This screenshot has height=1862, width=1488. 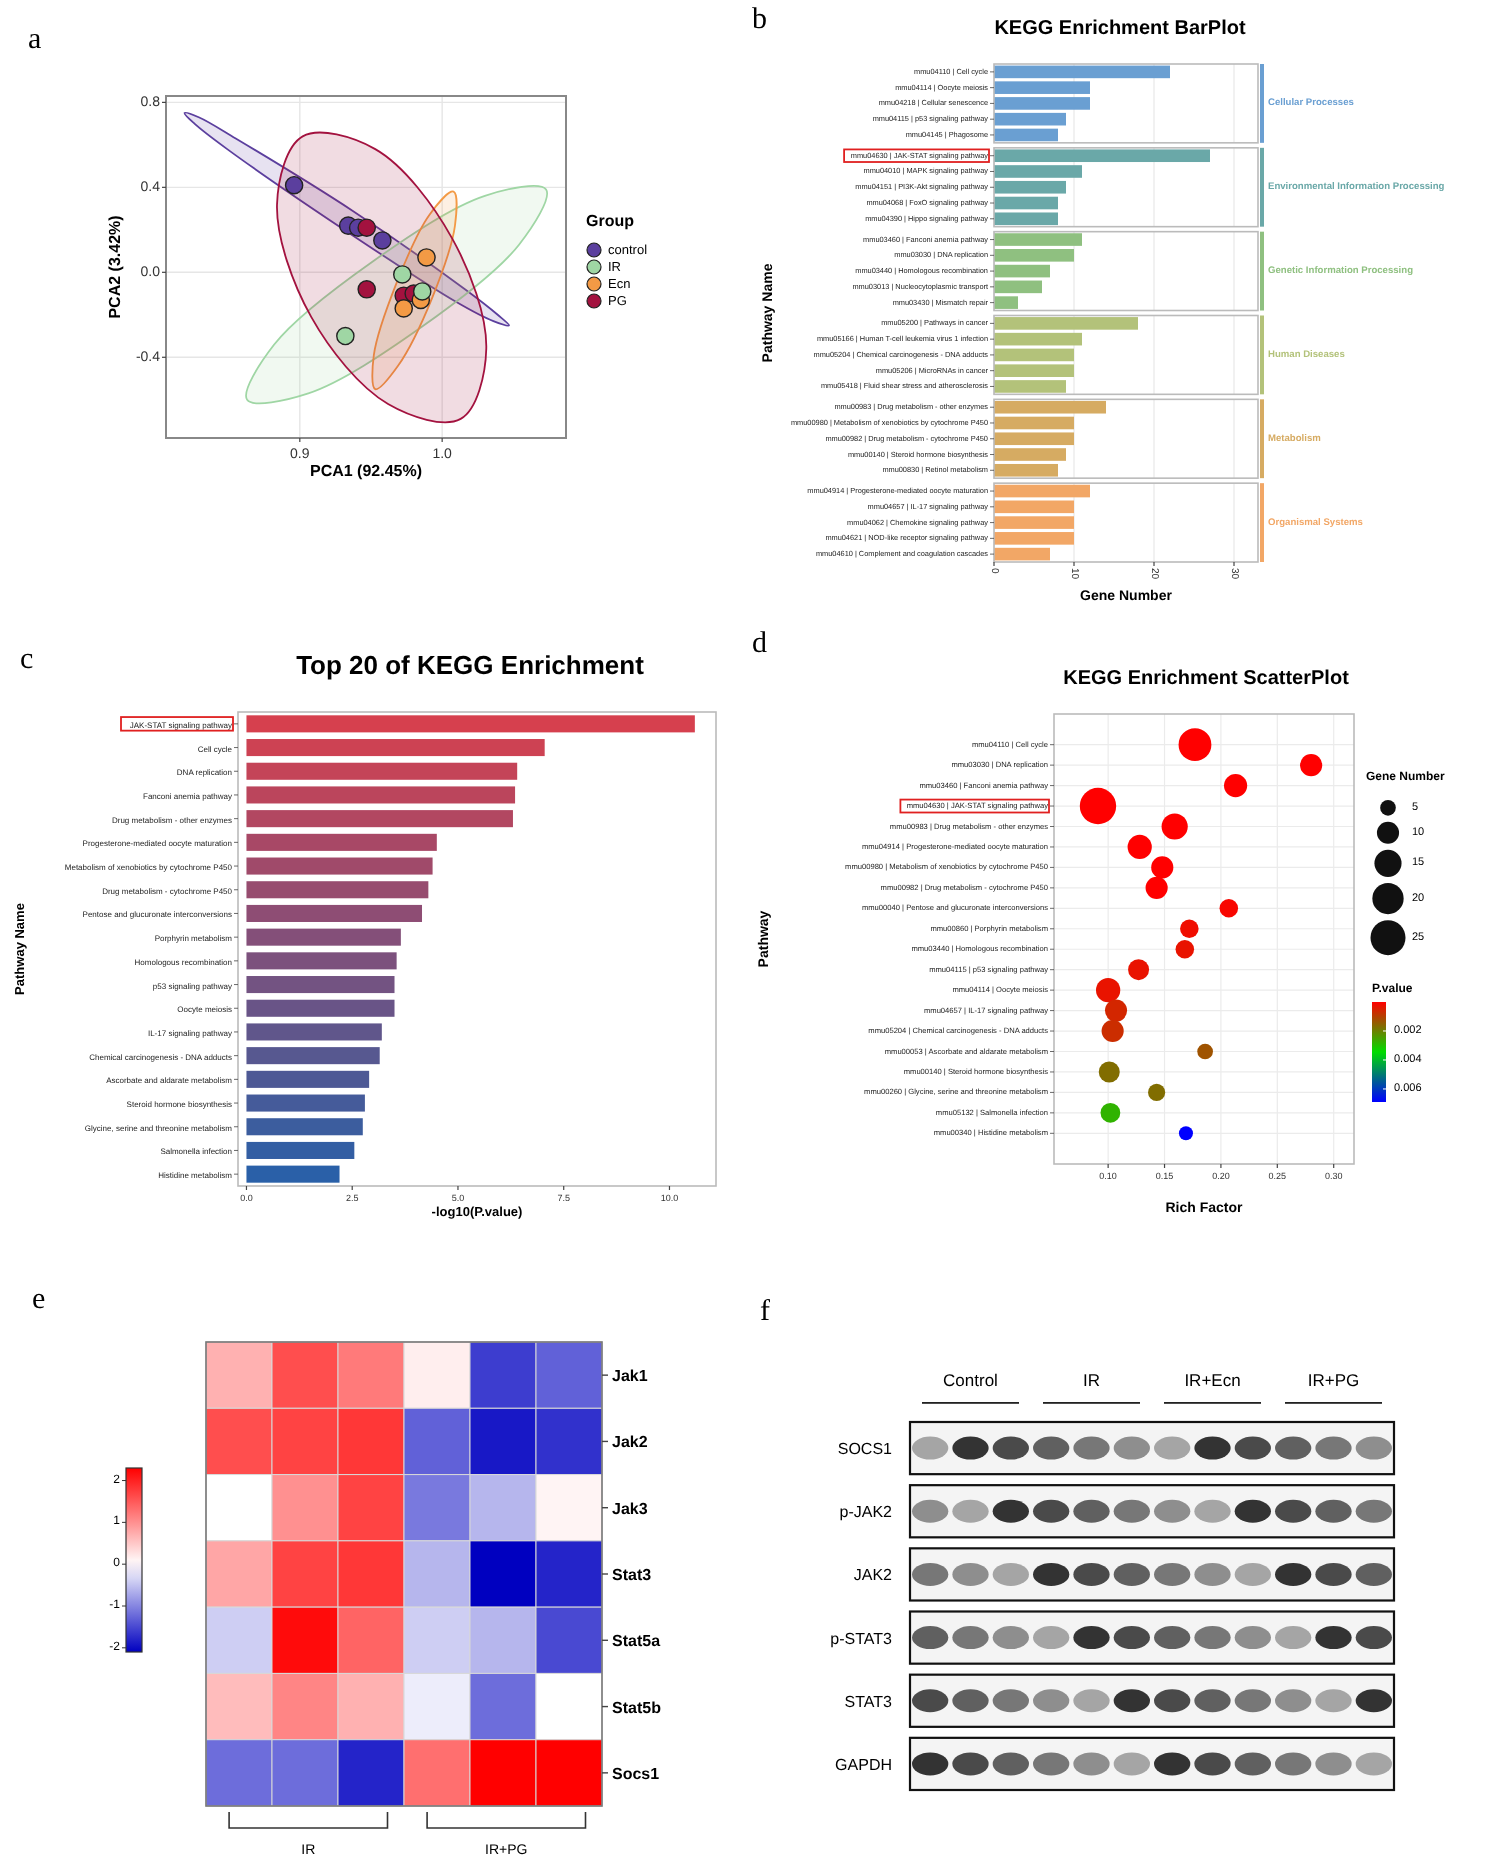 What do you see at coordinates (366, 471) in the screenshot?
I see `x-axis-title: PCA1 (92.45%)` at bounding box center [366, 471].